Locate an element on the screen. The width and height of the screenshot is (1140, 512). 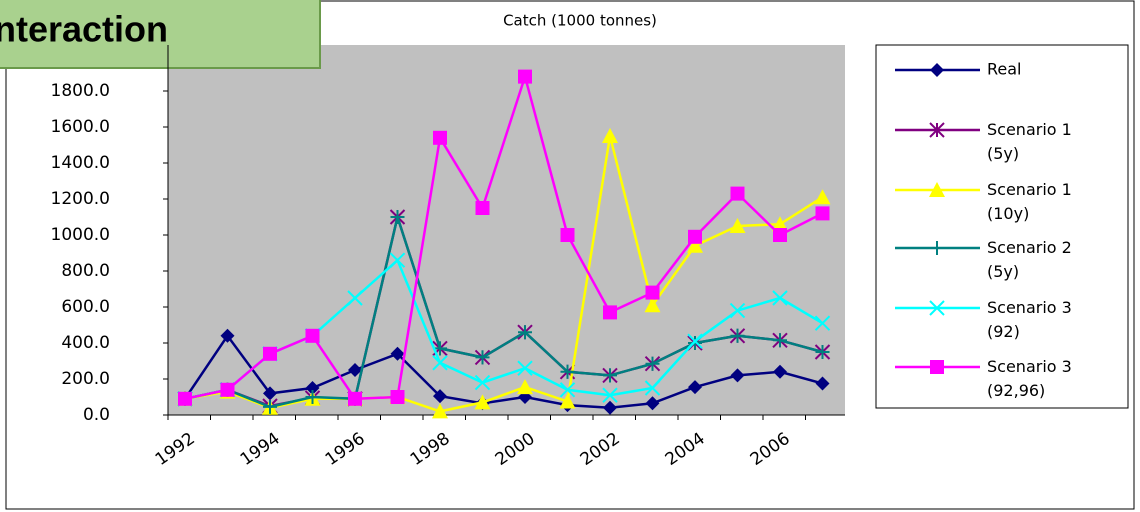
y-tick-label: 400.0 is located at coordinates (85, 343).